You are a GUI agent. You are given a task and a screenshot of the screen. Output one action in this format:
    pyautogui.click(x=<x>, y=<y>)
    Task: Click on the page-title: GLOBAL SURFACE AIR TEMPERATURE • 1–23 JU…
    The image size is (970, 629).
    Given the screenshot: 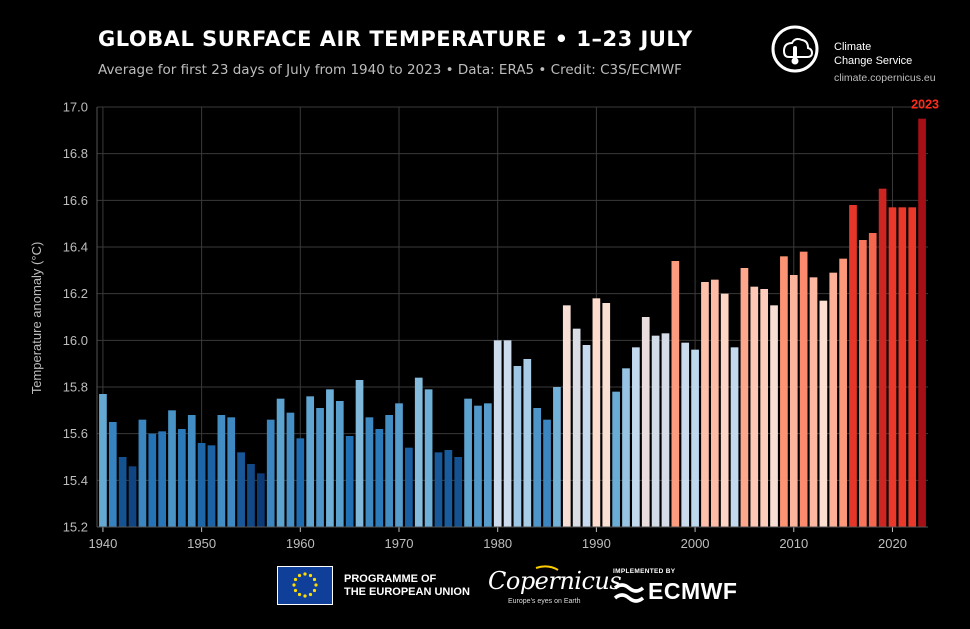 What is the action you would take?
    pyautogui.click(x=395, y=39)
    